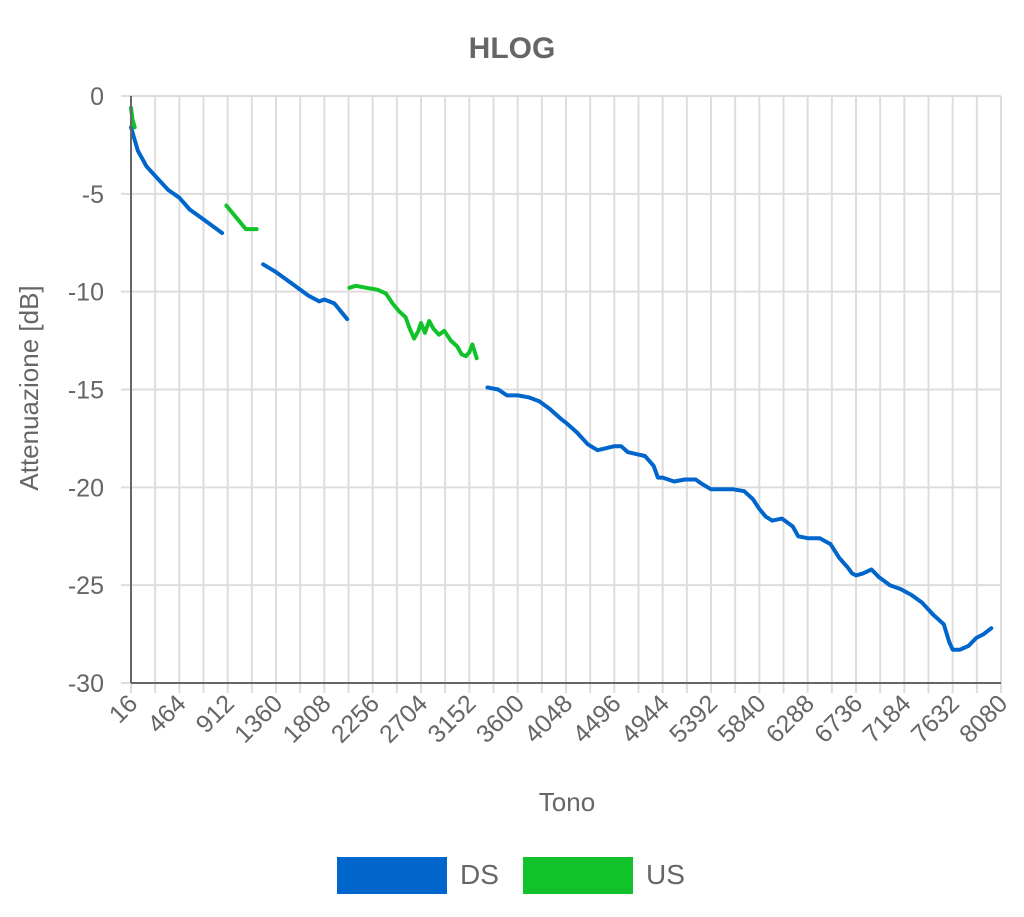 This screenshot has width=1024, height=917. What do you see at coordinates (511, 875) in the screenshot?
I see `legend: DS US` at bounding box center [511, 875].